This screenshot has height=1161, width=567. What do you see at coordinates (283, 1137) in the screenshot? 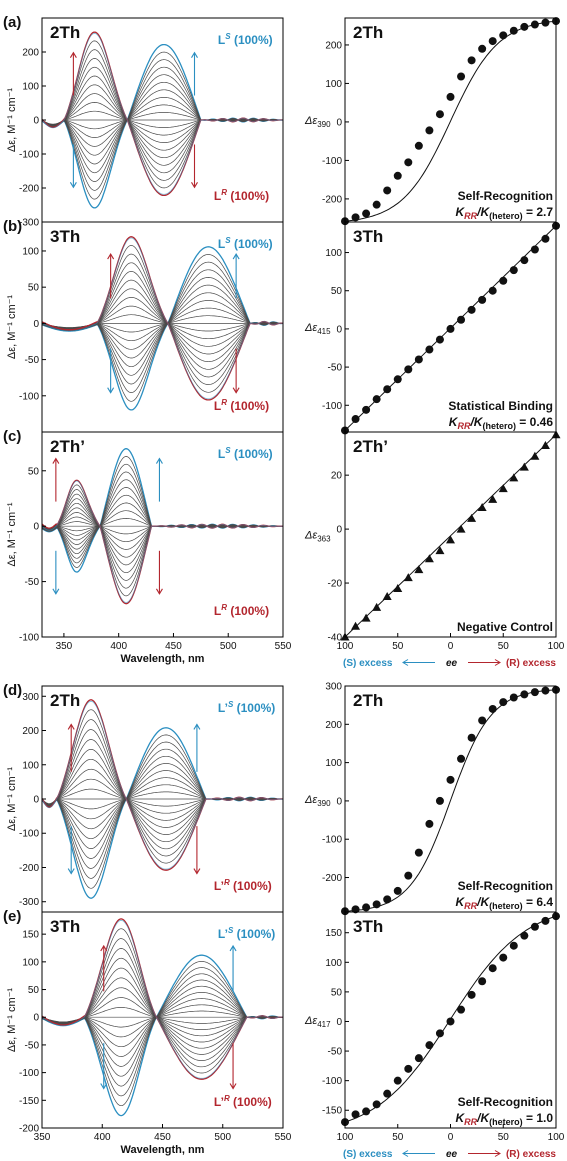
I see `x-tick-label: 550` at bounding box center [283, 1137].